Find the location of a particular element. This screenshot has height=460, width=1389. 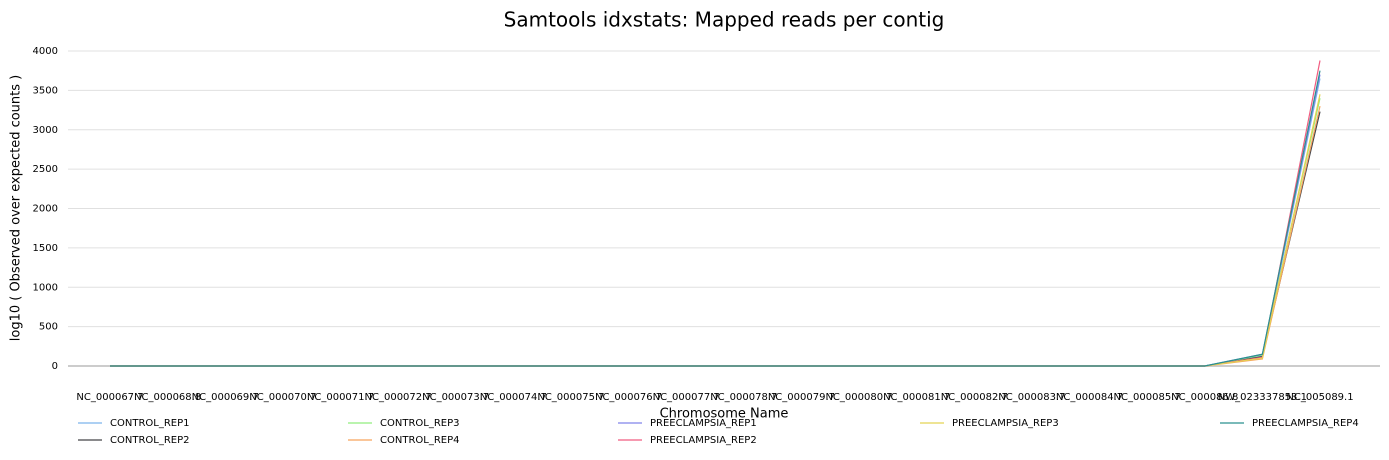

x-tick-label: NC_000072.7 is located at coordinates (398, 397).